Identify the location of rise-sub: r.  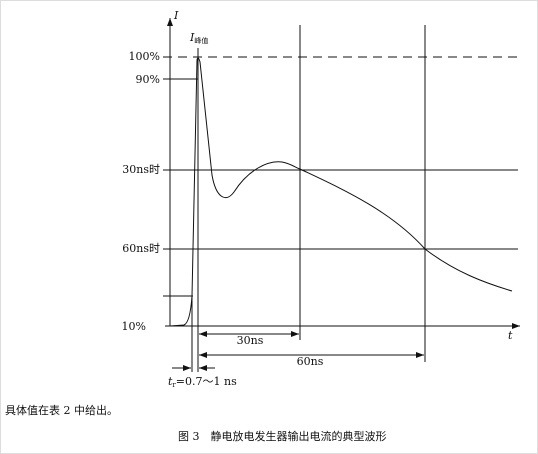
(174, 385).